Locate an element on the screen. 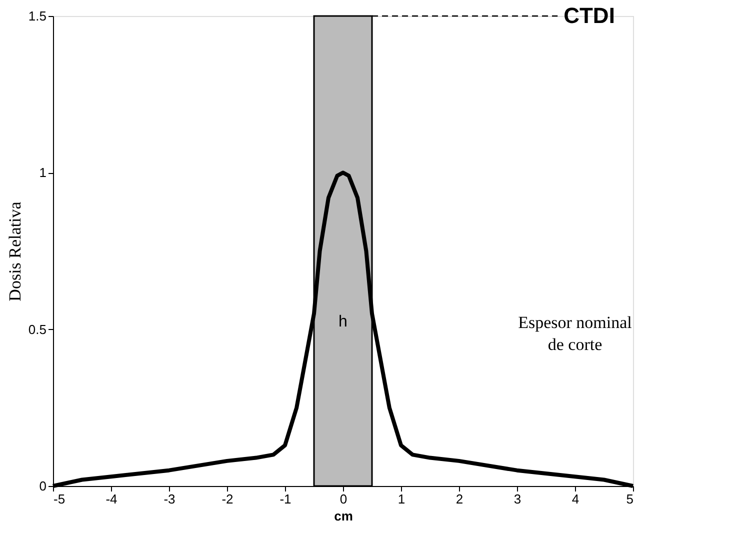 The height and width of the screenshot is (559, 732). y-tick-label: 0 is located at coordinates (42, 486).